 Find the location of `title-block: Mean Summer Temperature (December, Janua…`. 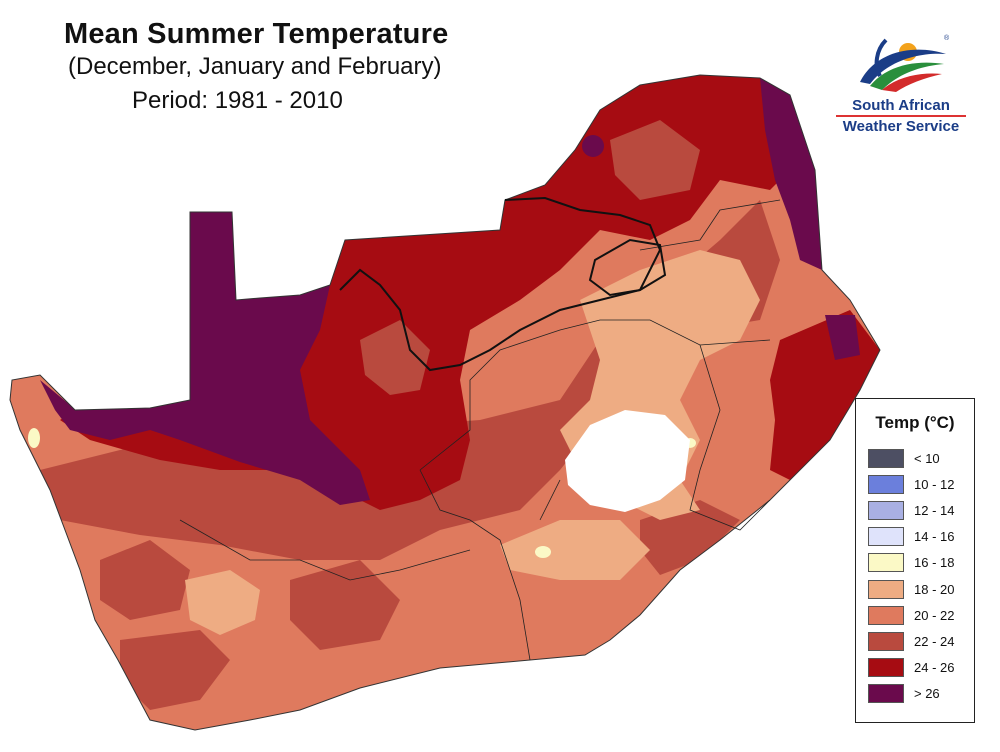

title-block: Mean Summer Temperature (December, Janua… is located at coordinates (256, 66).